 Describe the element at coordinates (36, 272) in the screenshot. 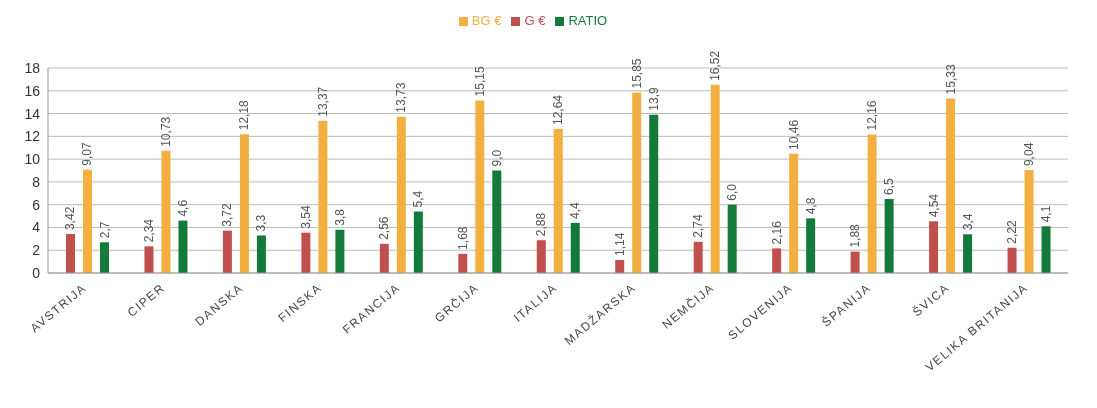

I see `y-tick-label: 0` at that location.